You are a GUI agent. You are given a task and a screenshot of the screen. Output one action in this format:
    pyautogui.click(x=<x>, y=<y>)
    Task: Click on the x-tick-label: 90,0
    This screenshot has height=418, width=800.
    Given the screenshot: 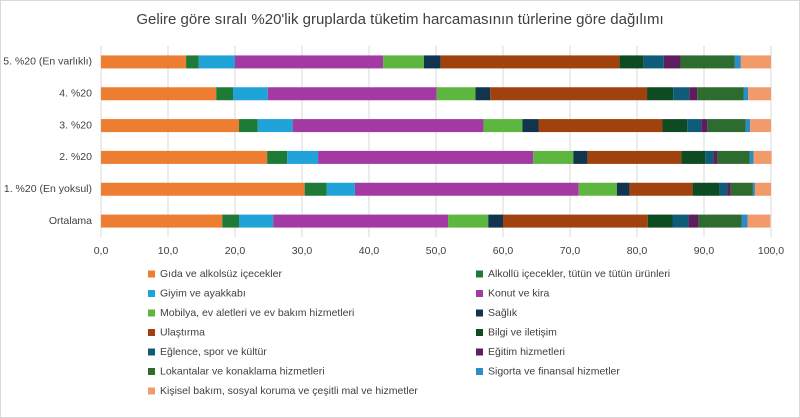 What is the action you would take?
    pyautogui.click(x=704, y=251)
    